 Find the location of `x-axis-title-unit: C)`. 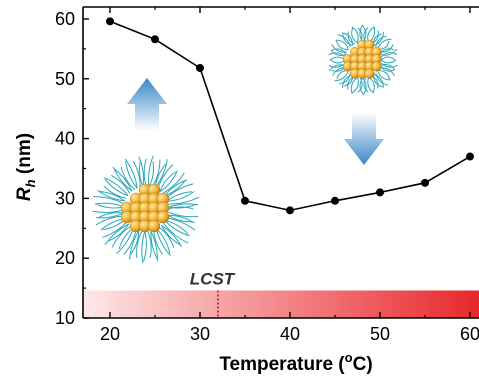

x-axis-title-unit: C) is located at coordinates (363, 364).